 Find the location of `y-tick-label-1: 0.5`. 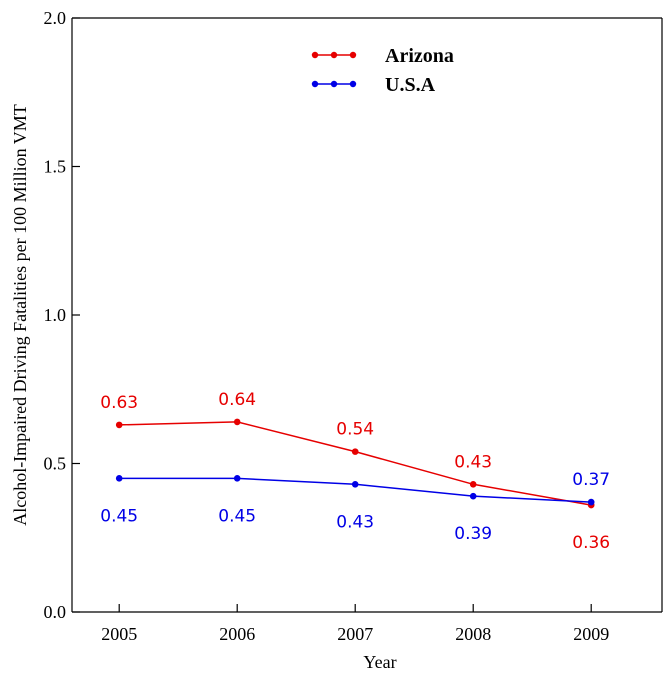

y-tick-label-1: 0.5 is located at coordinates (55, 464).